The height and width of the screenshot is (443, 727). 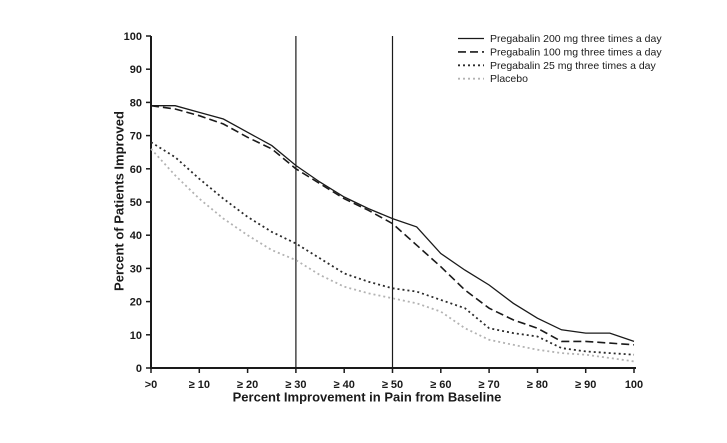 I want to click on y-axis-title: Percent of Patients Improved, so click(x=119, y=201).